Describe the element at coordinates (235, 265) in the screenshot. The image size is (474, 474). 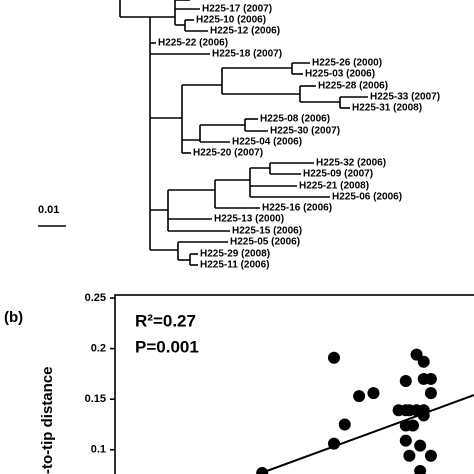
I see `tip-label: H225-11 (2006)` at that location.